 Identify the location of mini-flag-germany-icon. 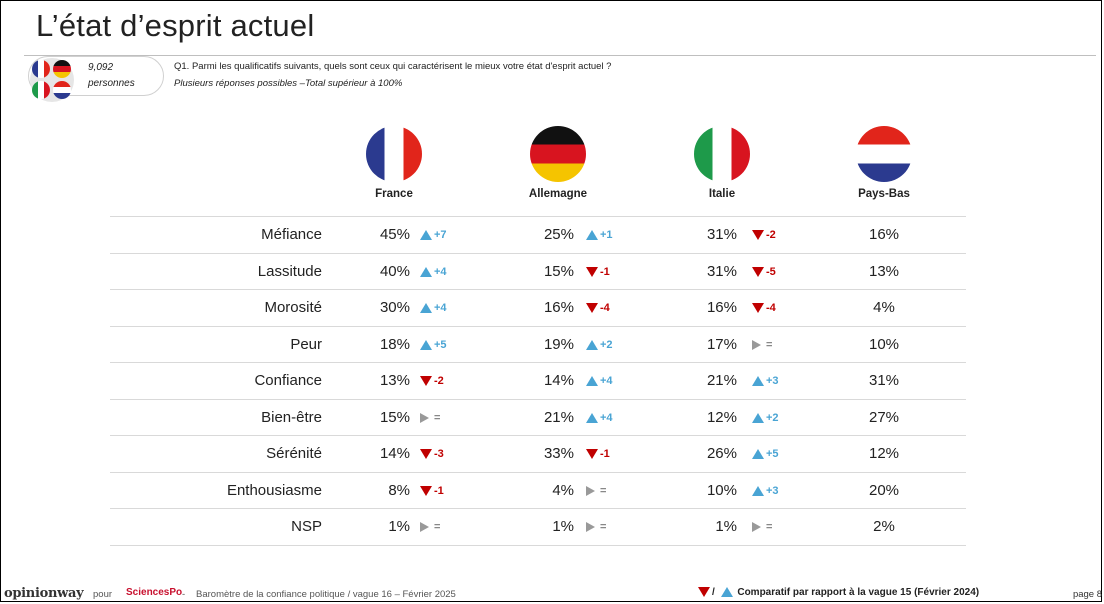
(62, 69).